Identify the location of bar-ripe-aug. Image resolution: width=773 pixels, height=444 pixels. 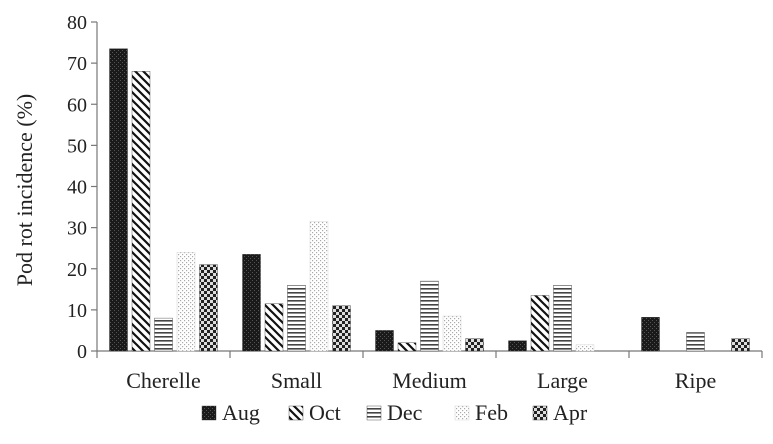
(650, 334).